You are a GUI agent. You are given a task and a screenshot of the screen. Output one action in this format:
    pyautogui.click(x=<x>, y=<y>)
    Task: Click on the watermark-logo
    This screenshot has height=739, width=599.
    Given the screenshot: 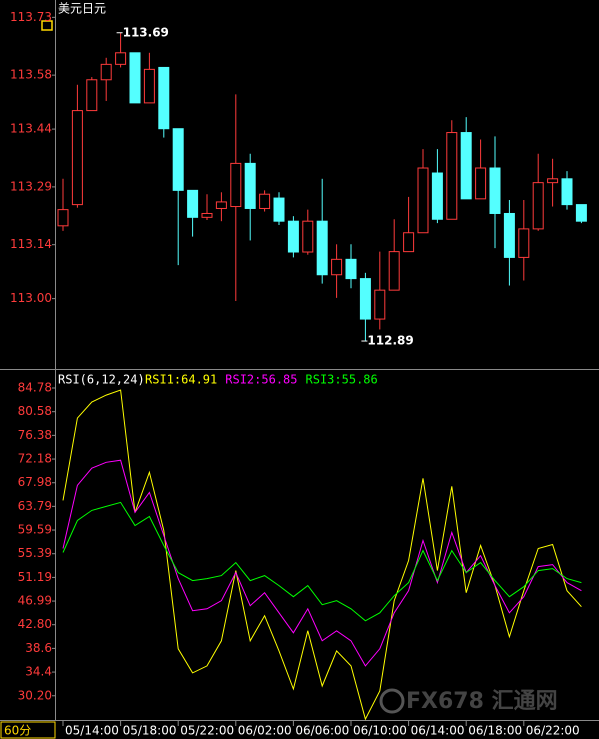 What is the action you would take?
    pyautogui.click(x=392, y=701)
    